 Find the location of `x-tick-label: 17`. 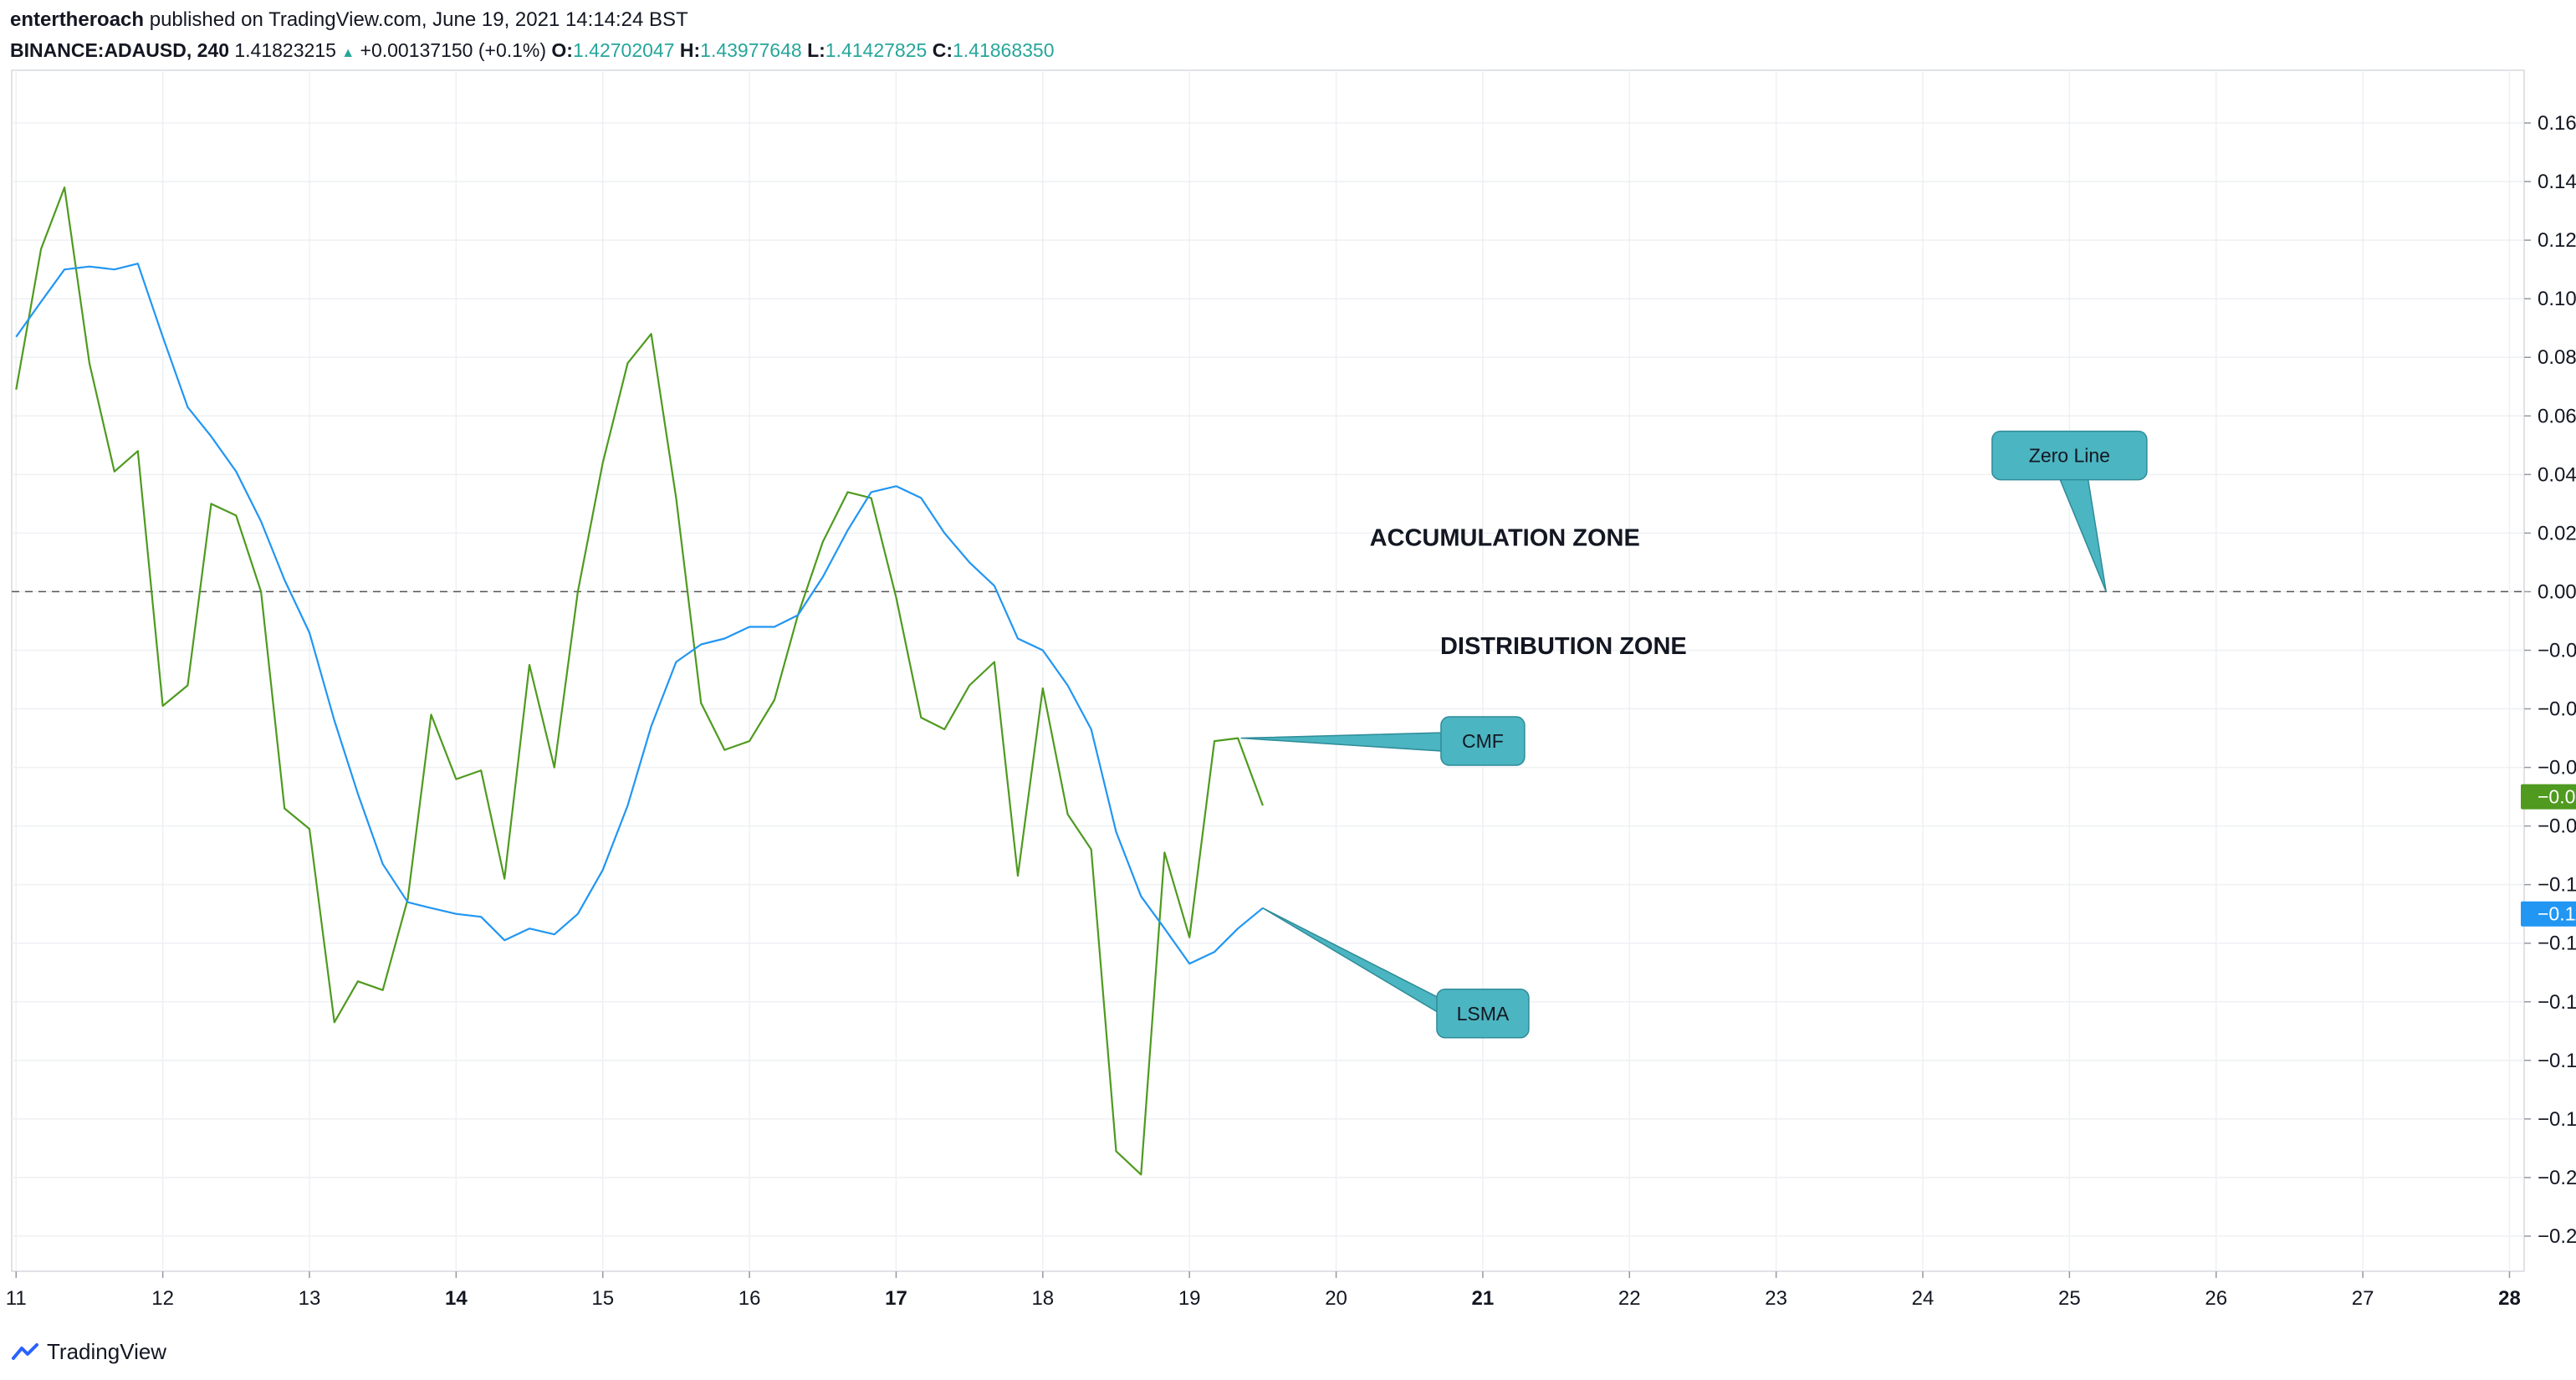

x-tick-label: 17 is located at coordinates (896, 1298).